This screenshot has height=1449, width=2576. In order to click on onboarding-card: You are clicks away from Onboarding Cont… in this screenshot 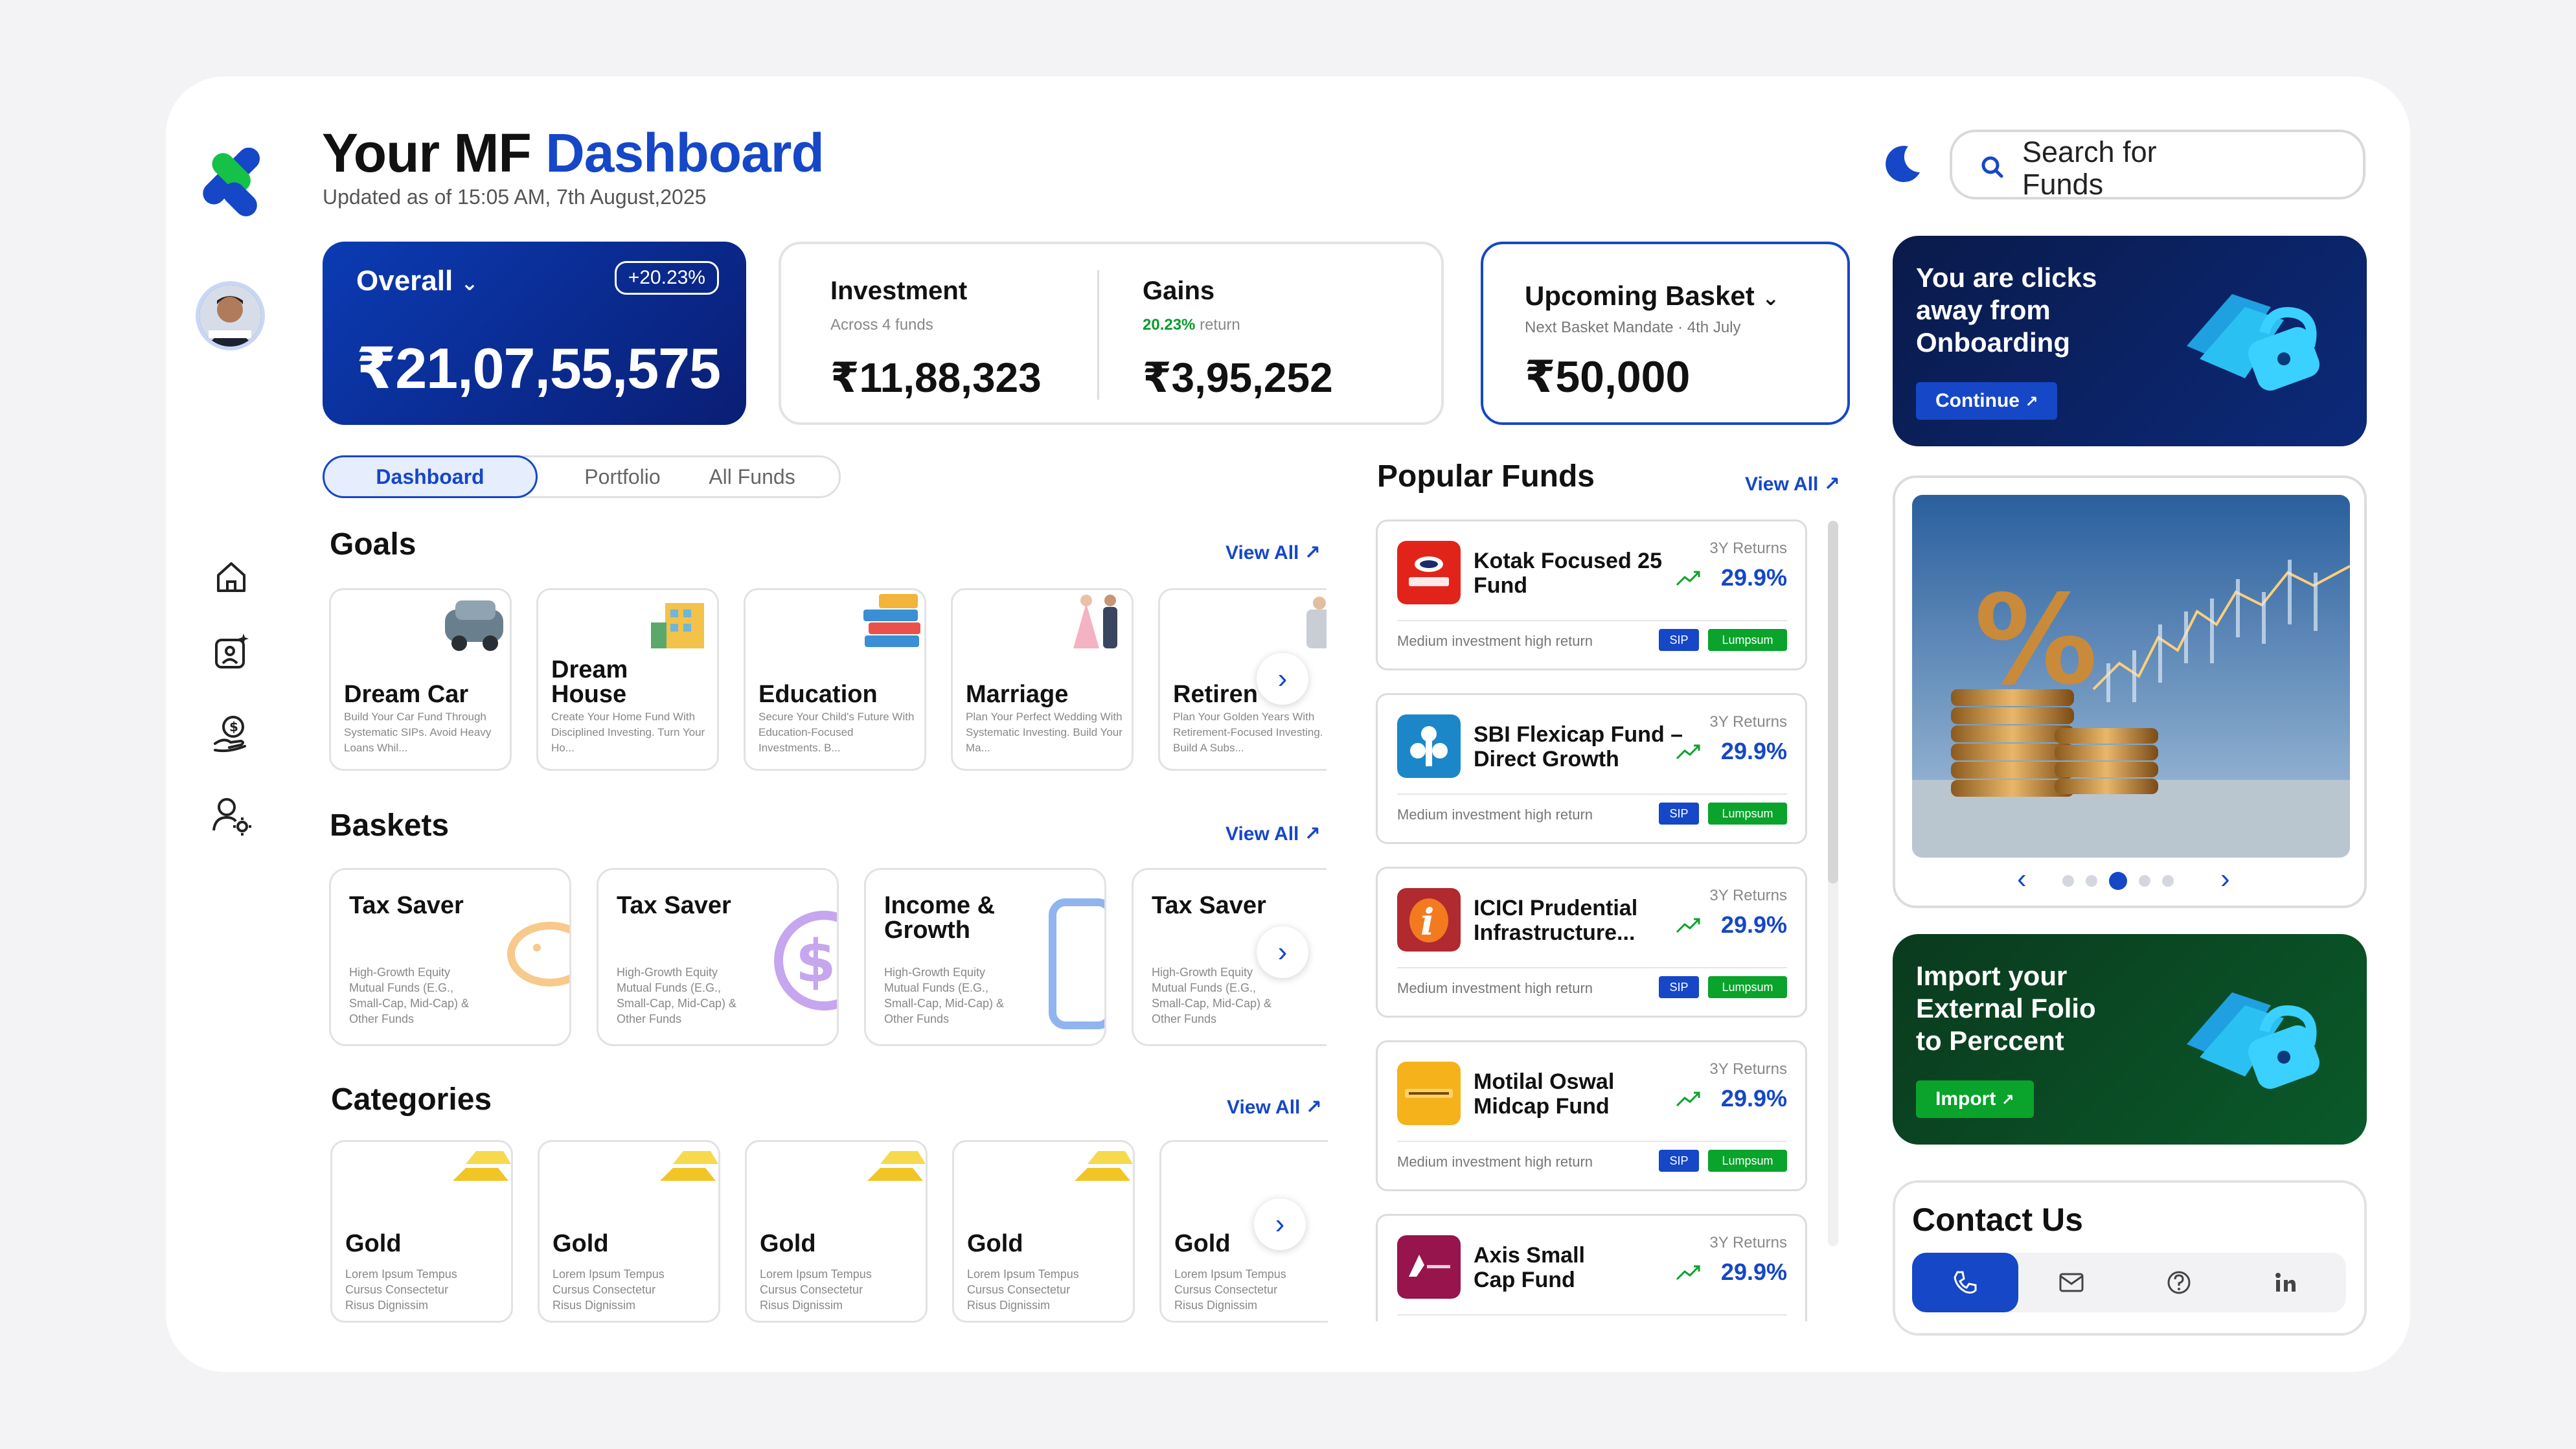, I will do `click(2130, 341)`.